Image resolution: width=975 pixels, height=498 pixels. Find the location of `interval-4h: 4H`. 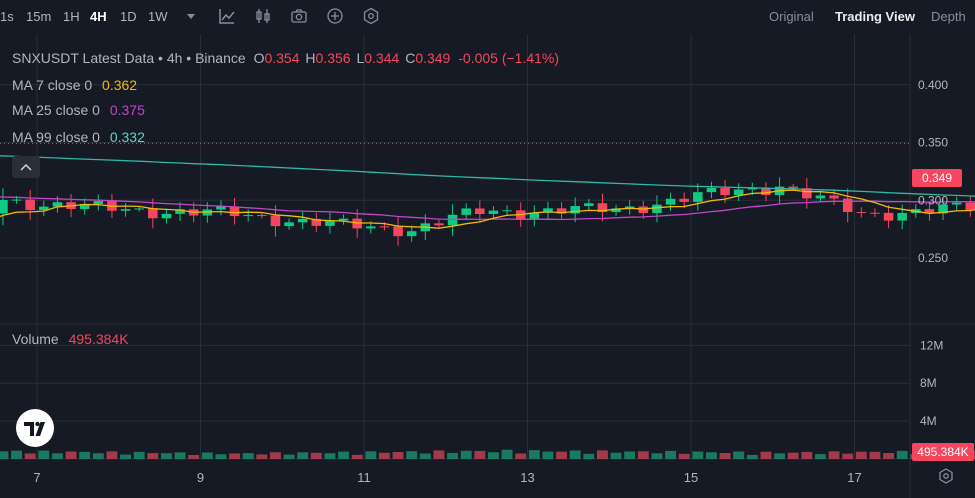

interval-4h: 4H is located at coordinates (98, 16).